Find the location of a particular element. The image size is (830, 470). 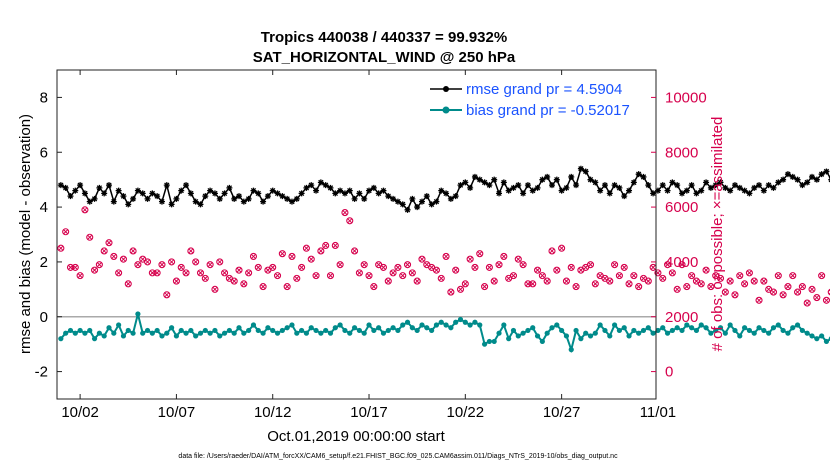

x-tick-label: 11/01 is located at coordinates (658, 412).